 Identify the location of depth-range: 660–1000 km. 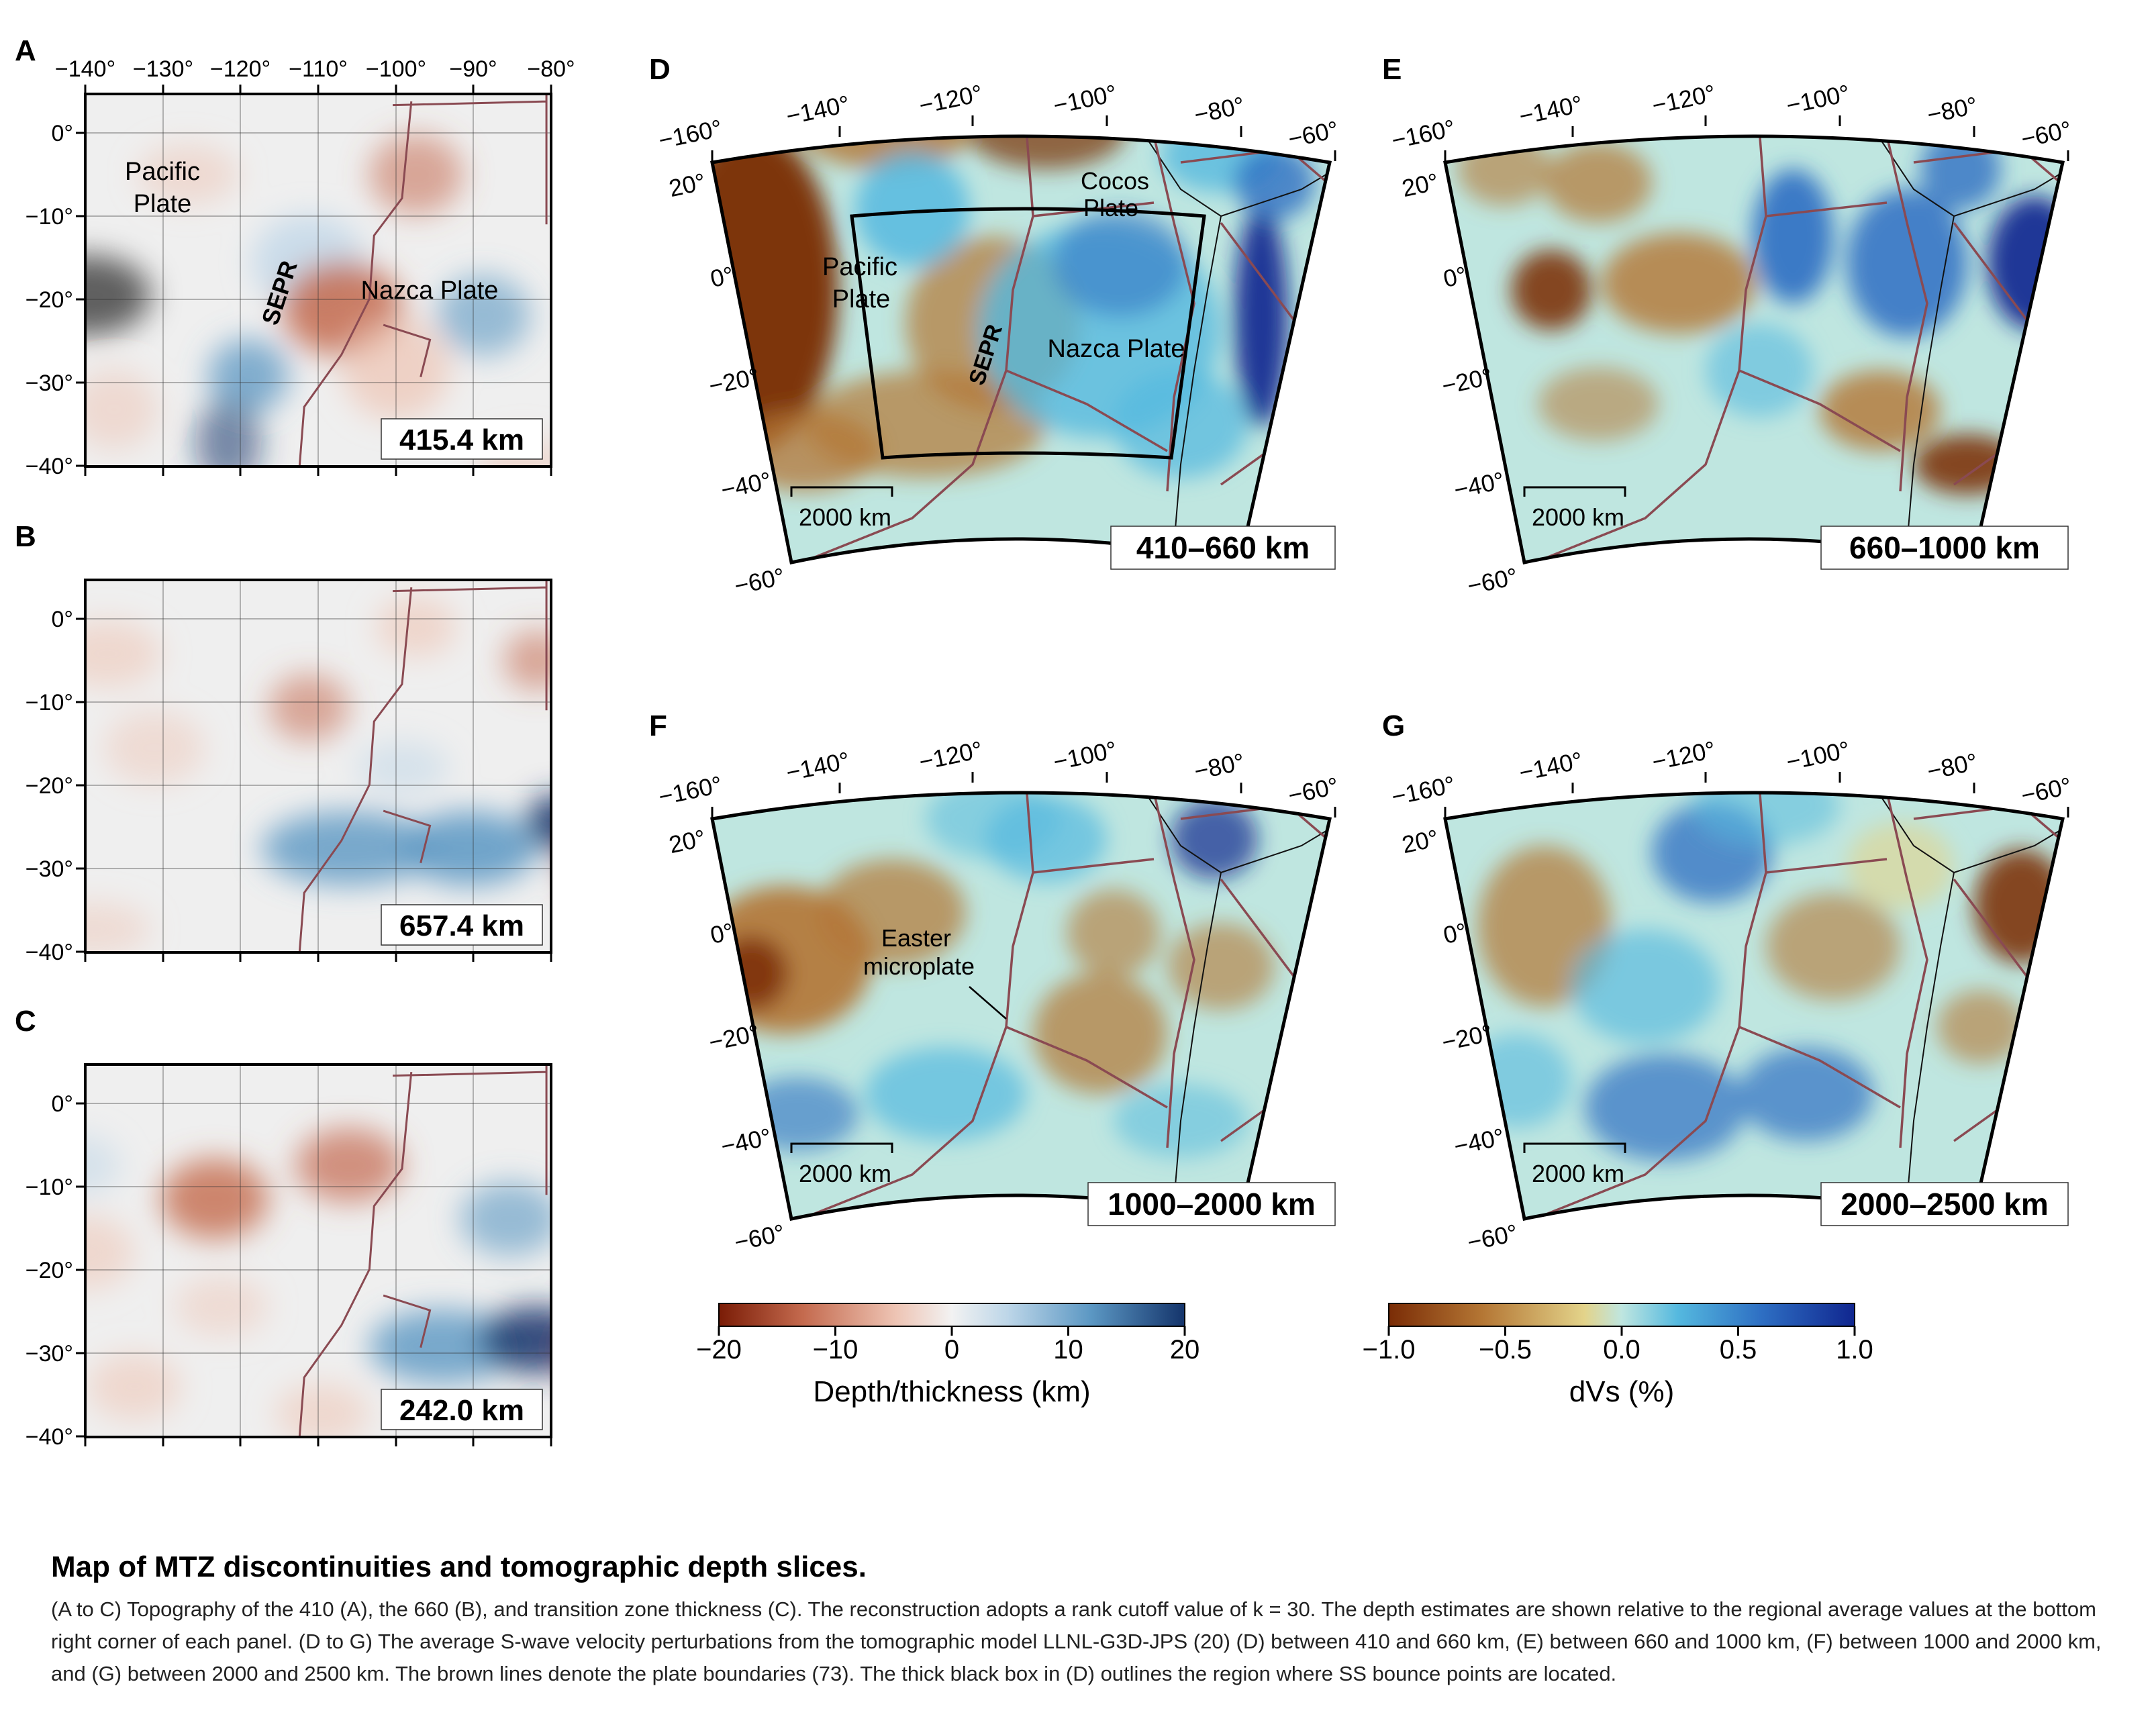
(1945, 547).